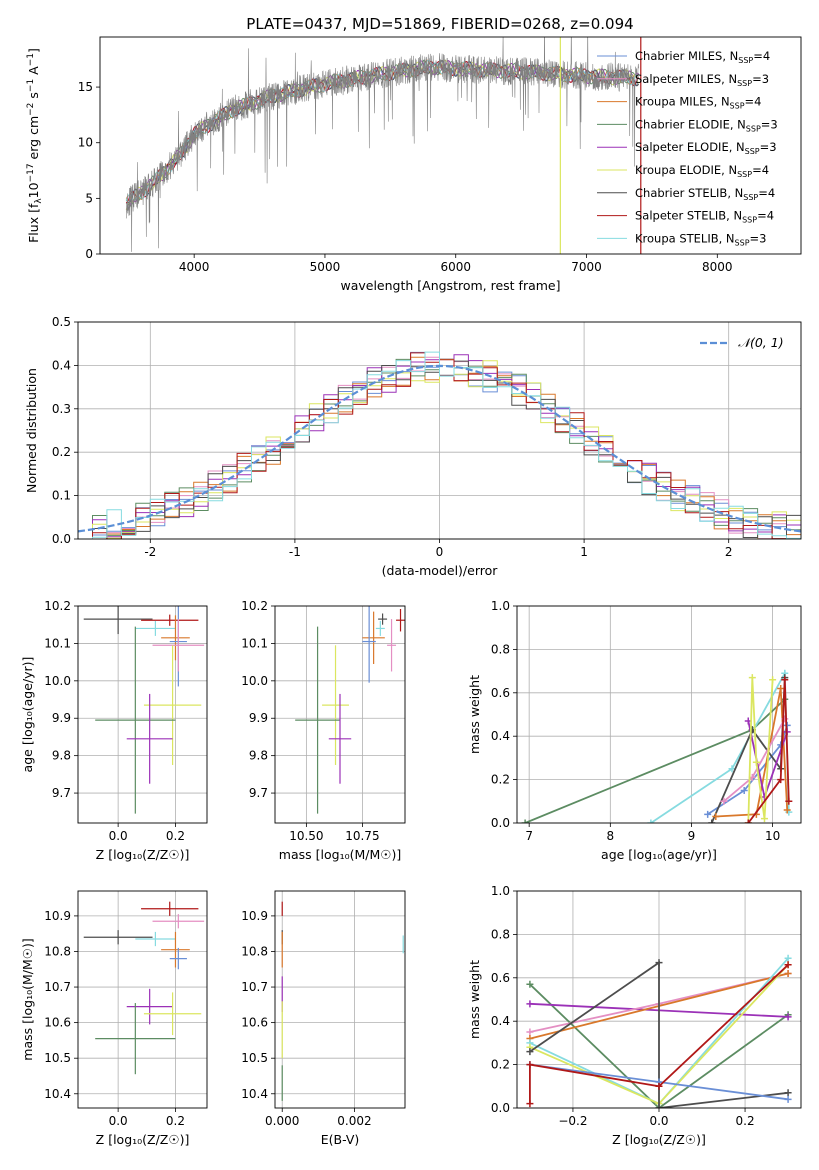 The height and width of the screenshot is (1170, 819). I want to click on y-axis-label-part: A, so click(33, 72).